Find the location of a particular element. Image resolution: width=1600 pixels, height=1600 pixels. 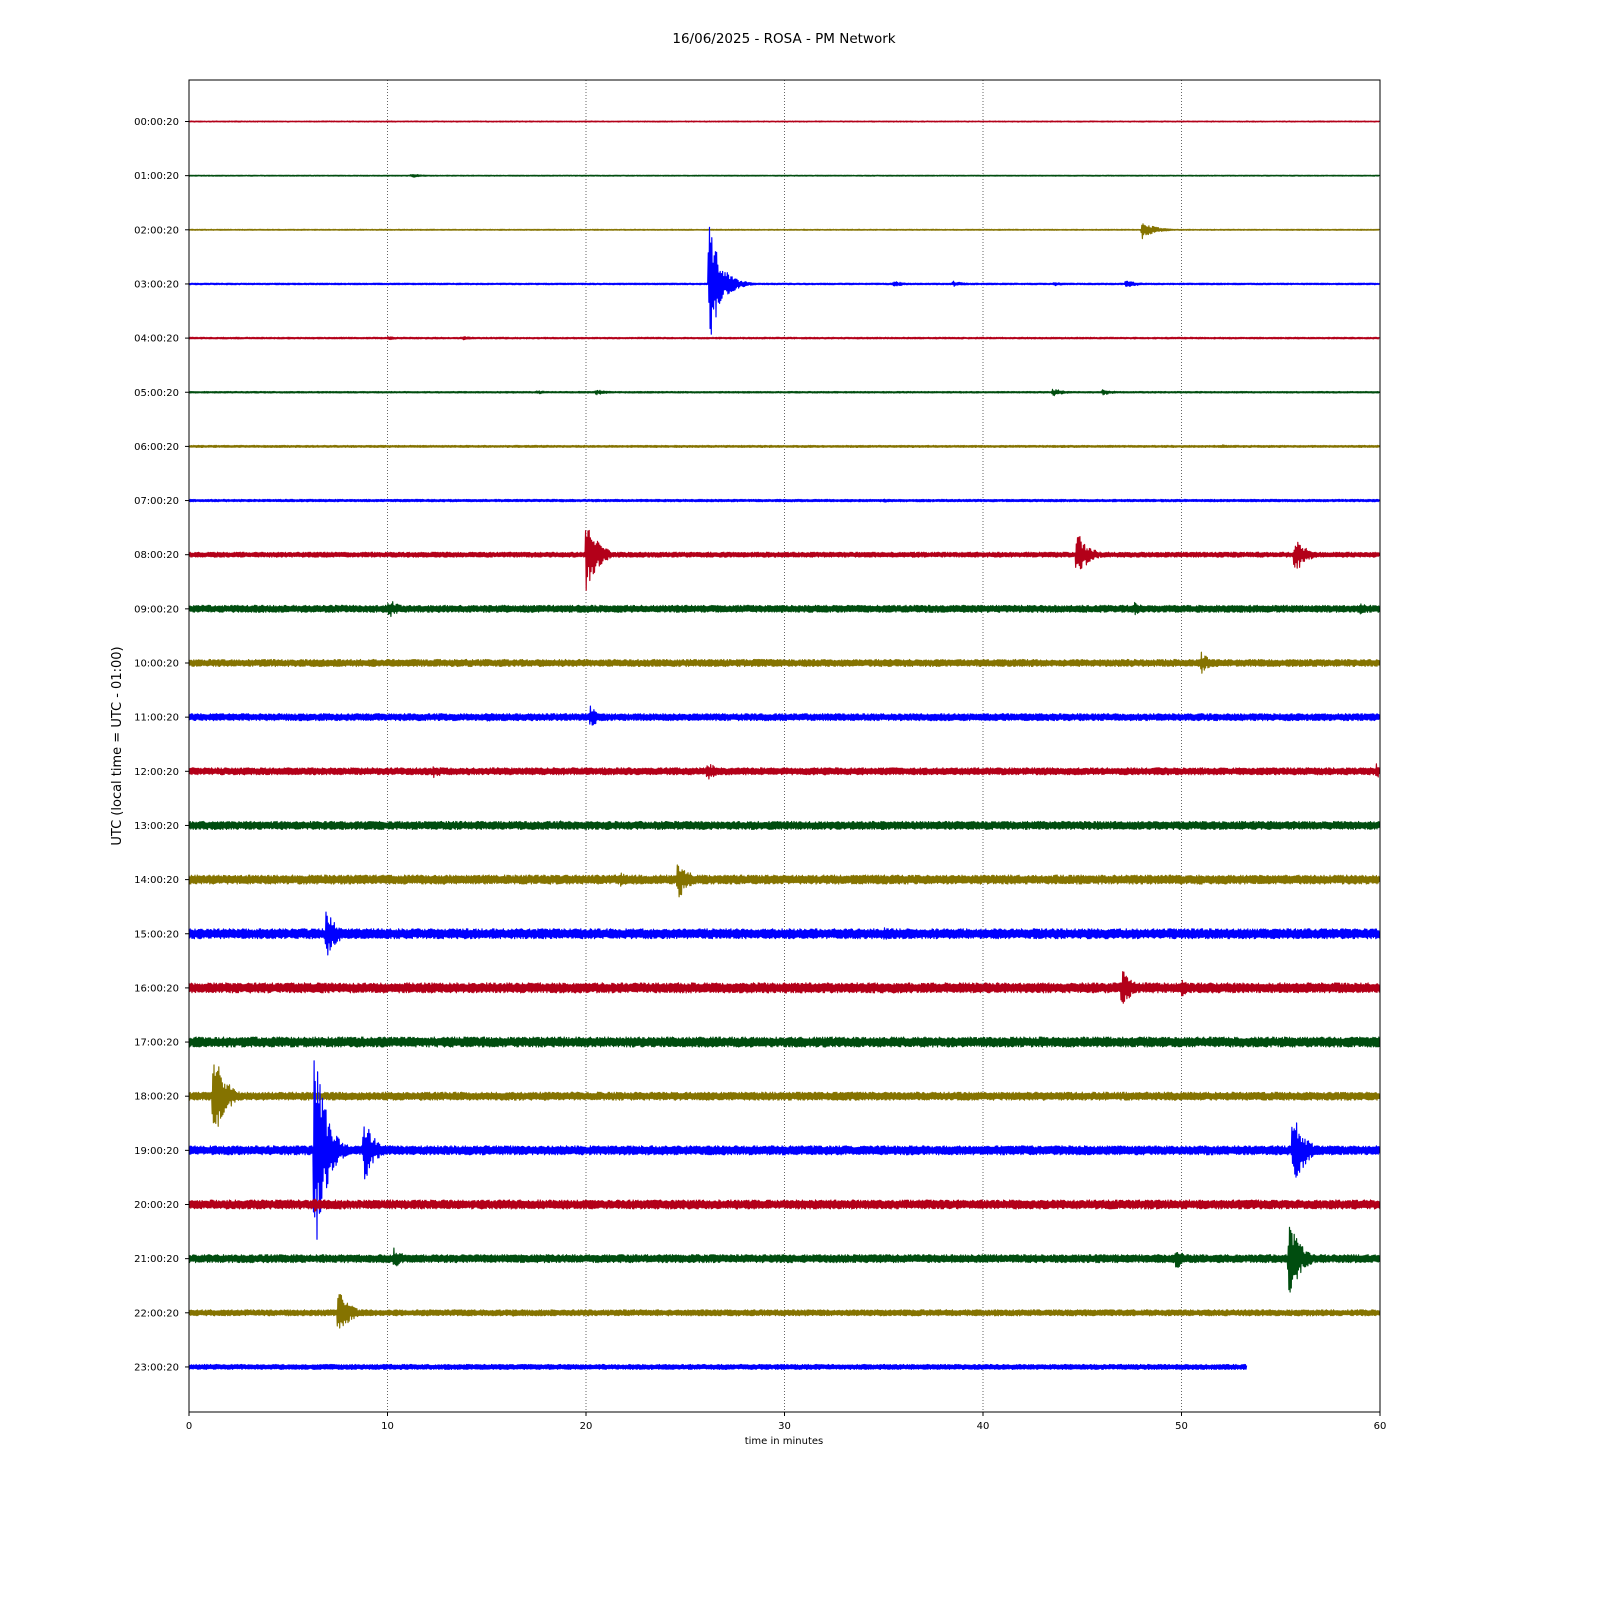

y-tick-label: 00:00:20 is located at coordinates (156, 122).